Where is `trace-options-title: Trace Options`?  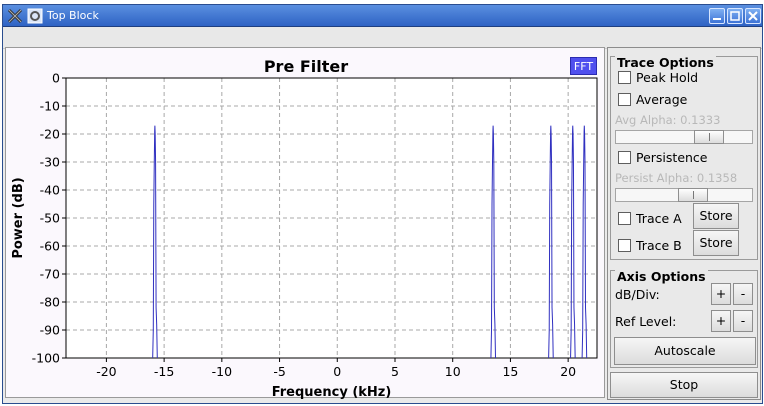
trace-options-title: Trace Options is located at coordinates (665, 62).